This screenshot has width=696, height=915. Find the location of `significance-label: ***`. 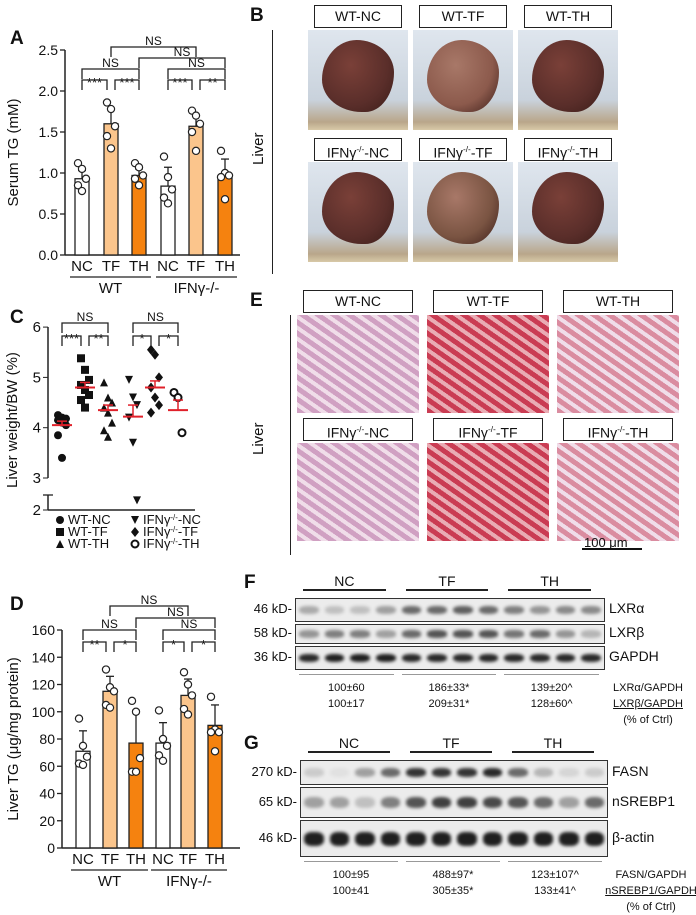

significance-label: *** is located at coordinates (71, 338).